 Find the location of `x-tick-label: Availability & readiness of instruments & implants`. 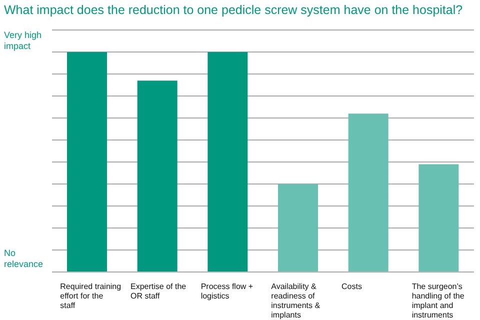

x-tick-label: Availability & readiness of instruments & implants is located at coordinates (296, 301).